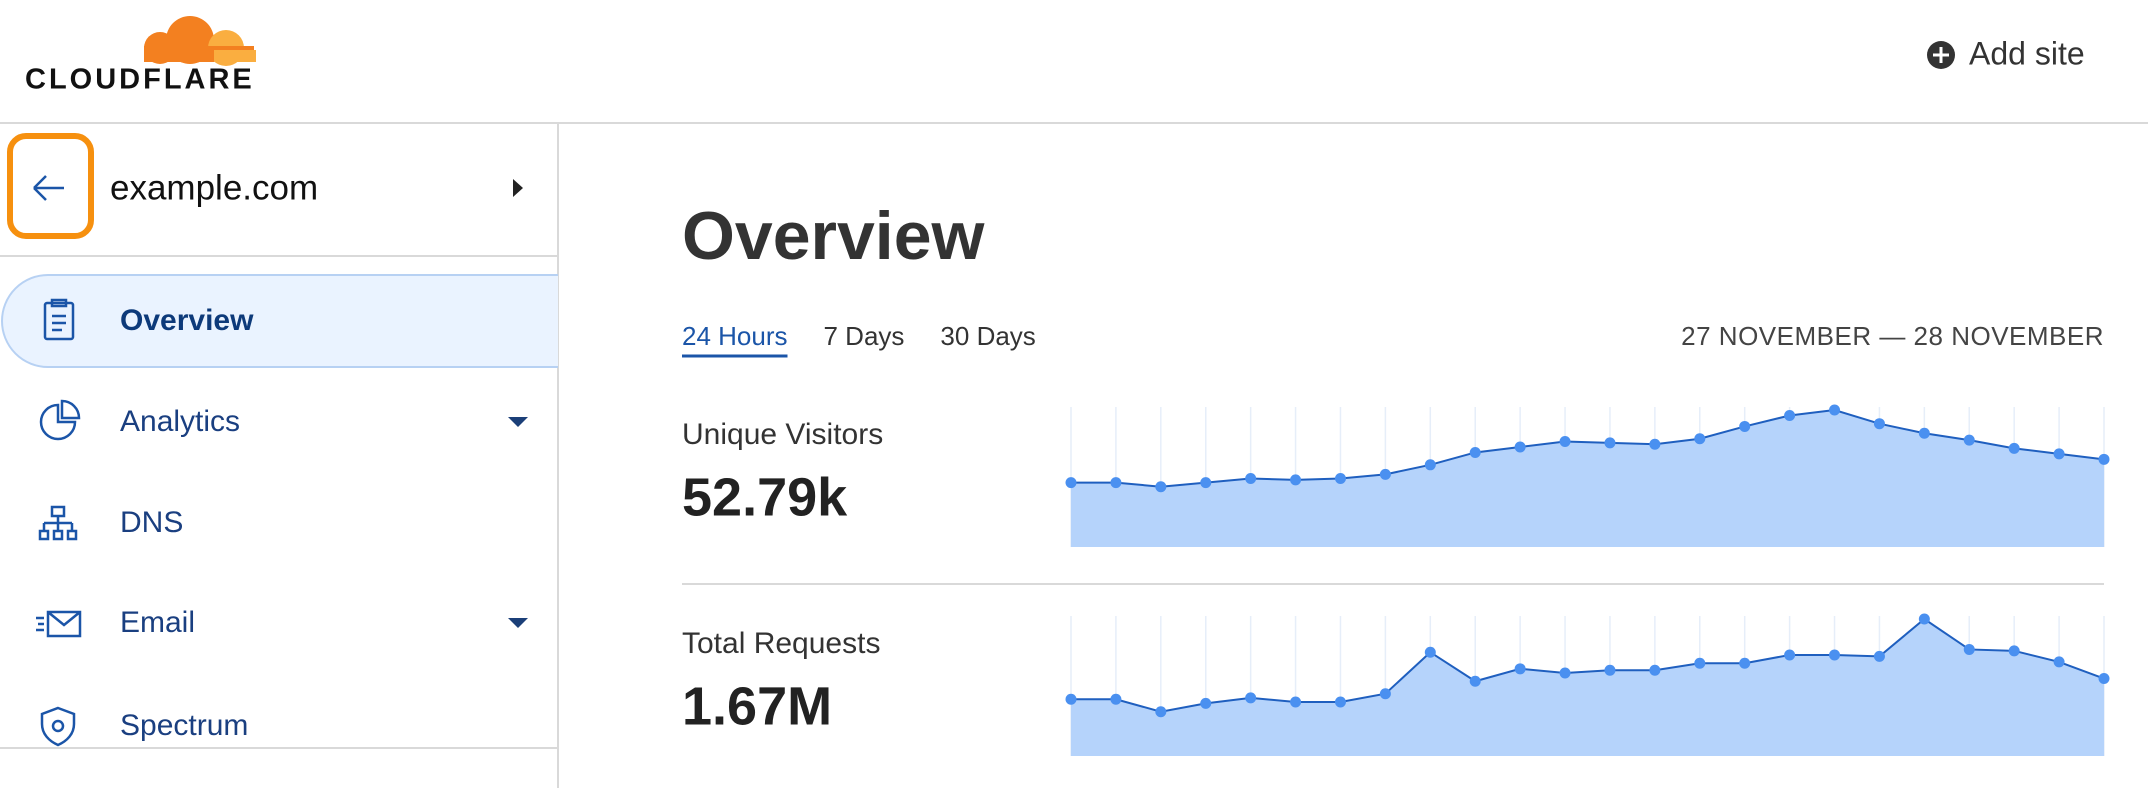  I want to click on stat-label: Total Requests, so click(781, 643).